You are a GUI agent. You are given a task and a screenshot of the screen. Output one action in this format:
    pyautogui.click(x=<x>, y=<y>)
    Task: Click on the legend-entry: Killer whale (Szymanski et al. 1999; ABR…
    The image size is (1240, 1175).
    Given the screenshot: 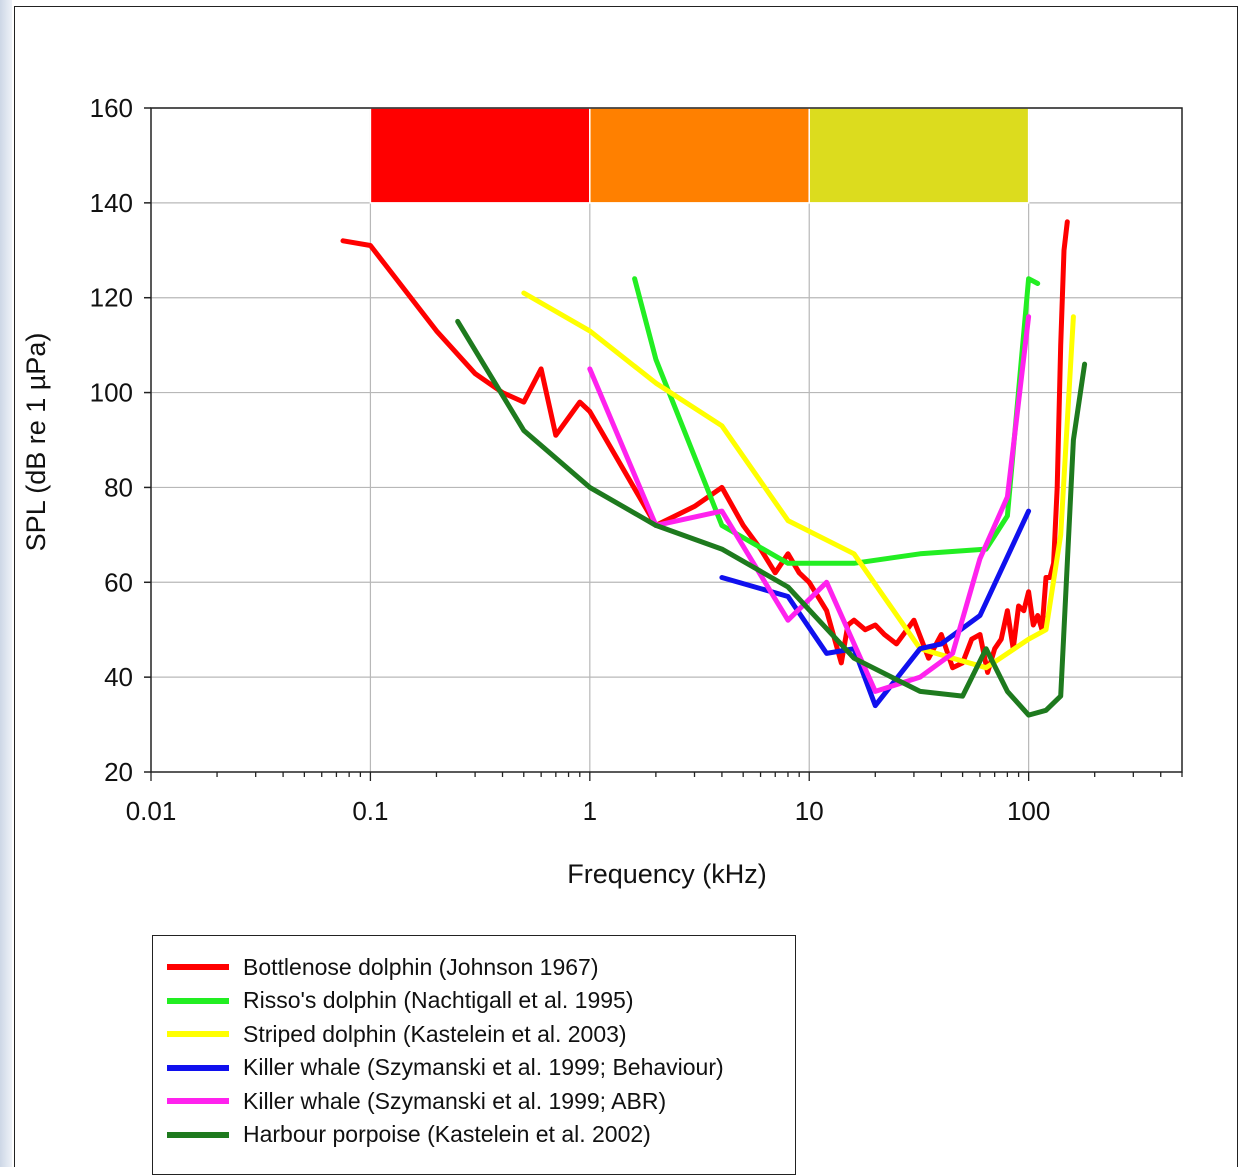 What is the action you would take?
    pyautogui.click(x=416, y=1101)
    